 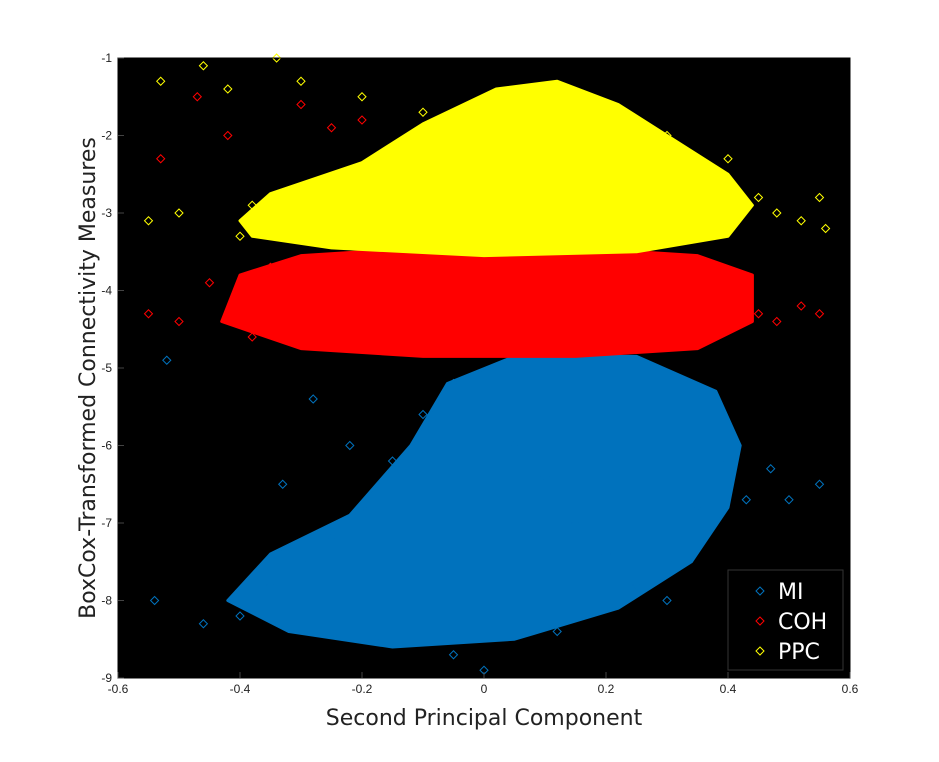 I want to click on y-tick-label: -3, so click(x=106, y=213).